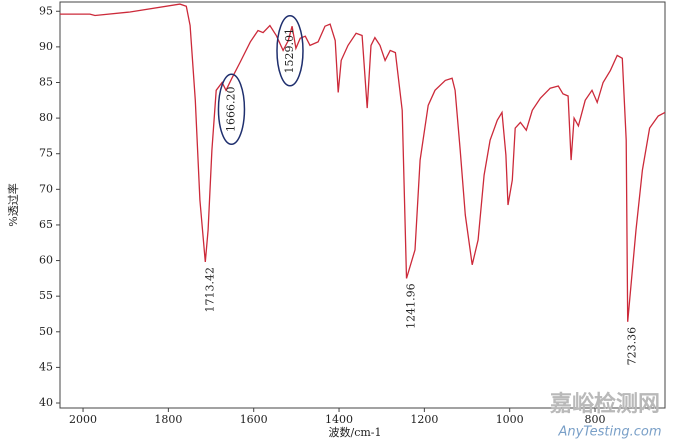 Image resolution: width=680 pixels, height=445 pixels. What do you see at coordinates (339, 419) in the screenshot?
I see `x-tick-label: 1400` at bounding box center [339, 419].